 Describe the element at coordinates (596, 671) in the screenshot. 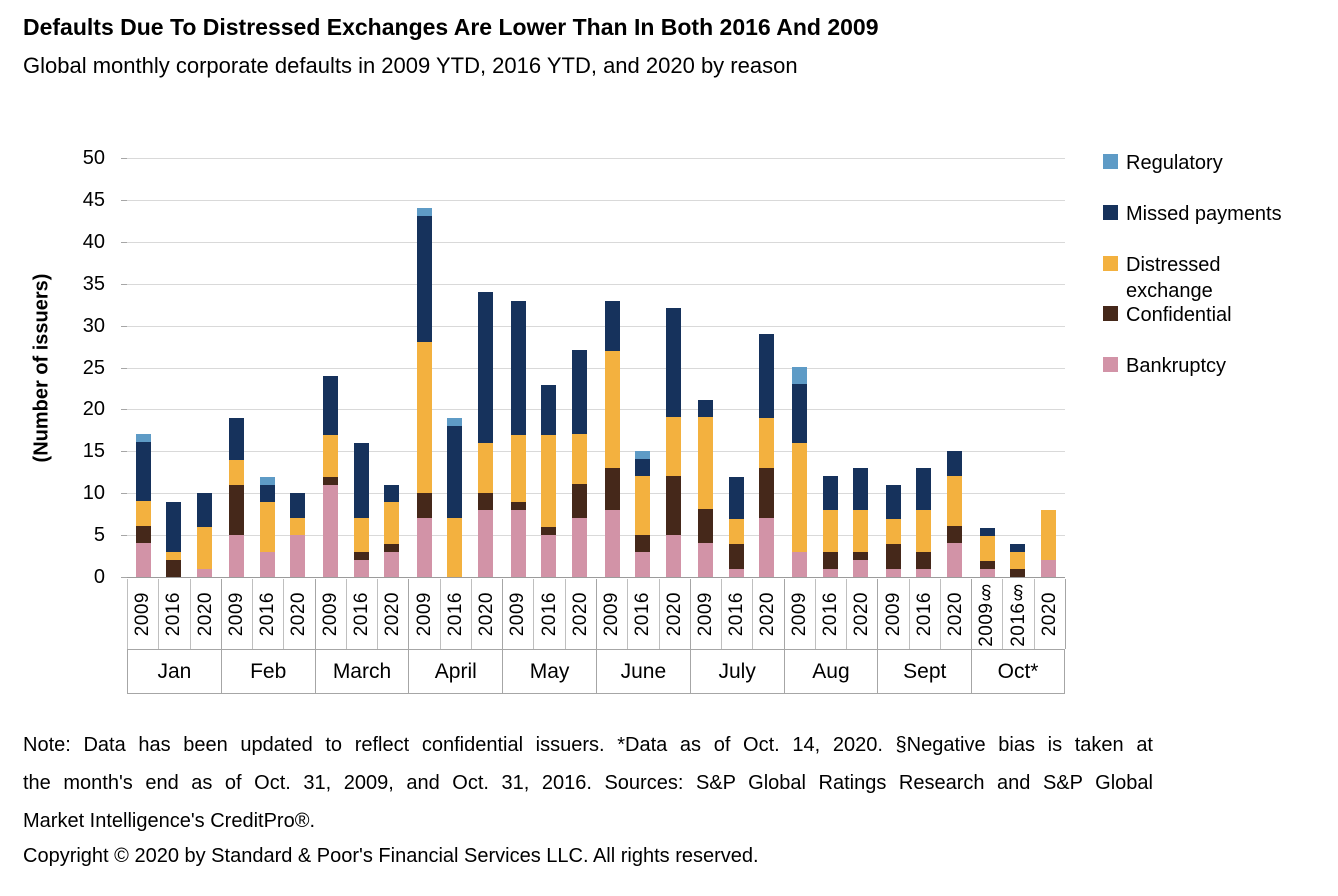

I see `x-axis-month-labels: Jan Feb March April May June July Aug Sept Oct*` at that location.